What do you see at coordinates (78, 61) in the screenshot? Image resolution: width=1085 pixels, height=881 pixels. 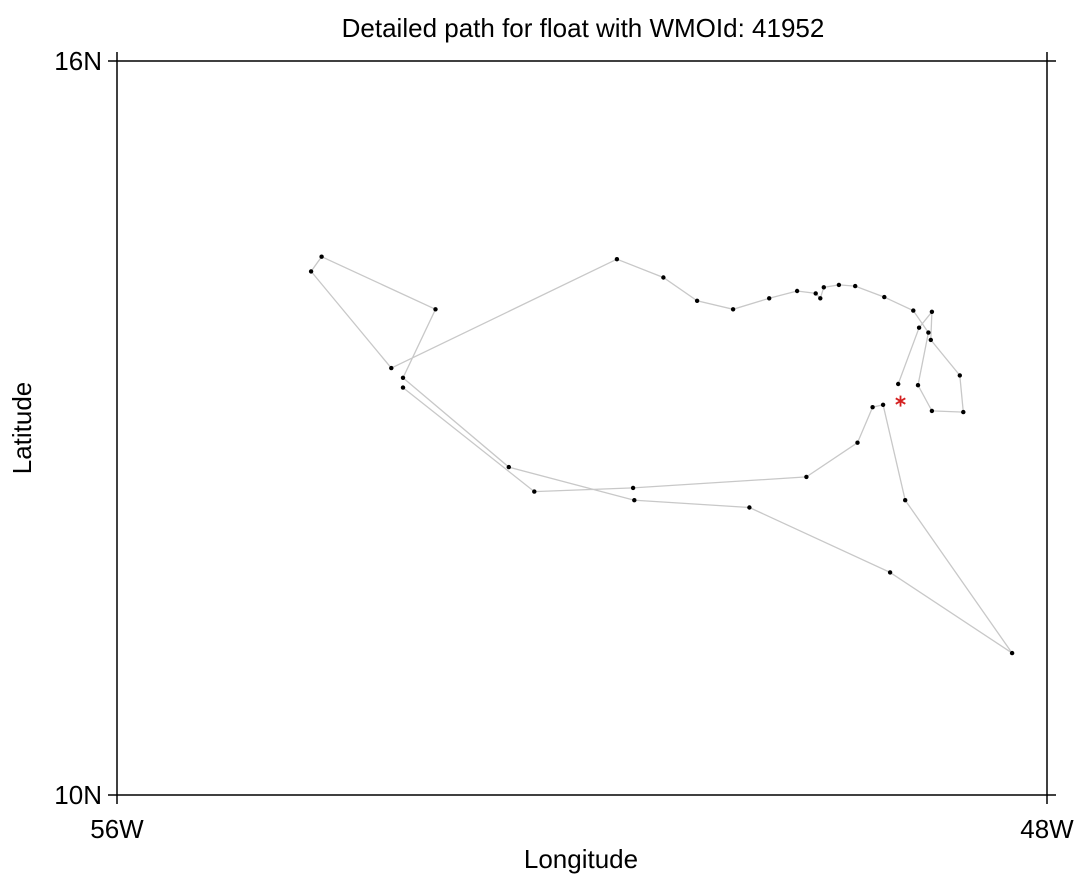 I see `y-tick-label: 16N` at bounding box center [78, 61].